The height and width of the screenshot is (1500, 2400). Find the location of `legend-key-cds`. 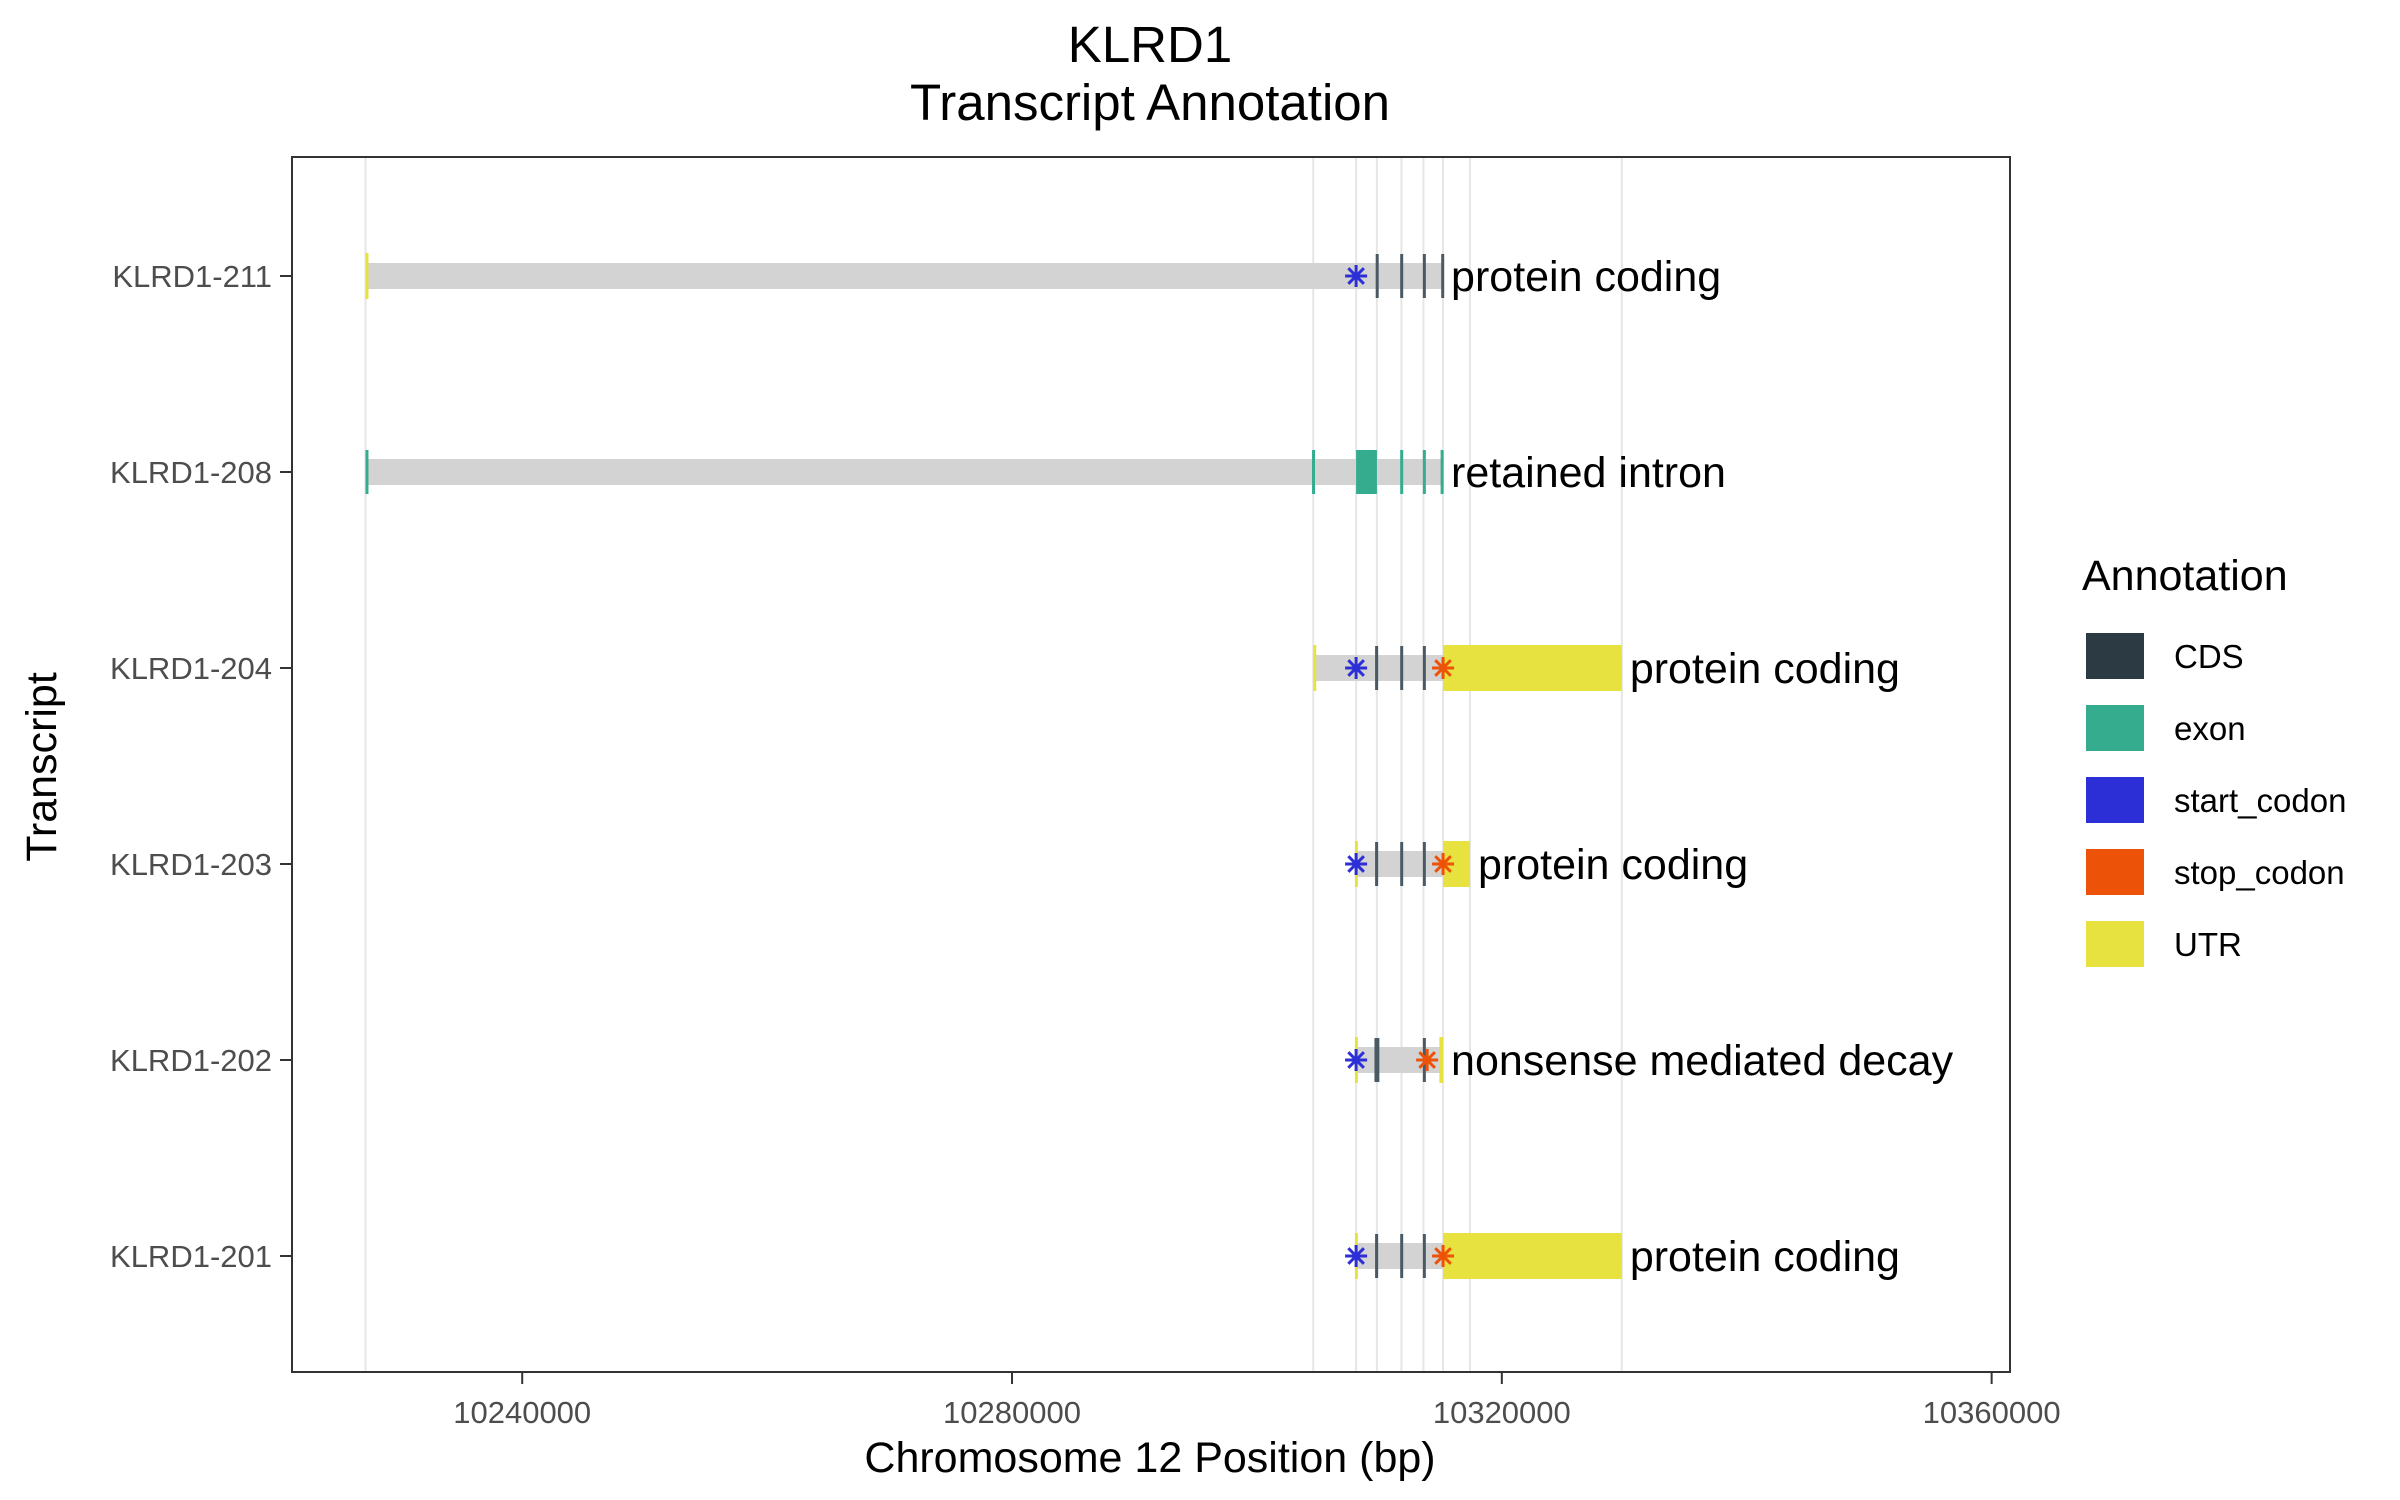

legend-key-cds is located at coordinates (2115, 656).